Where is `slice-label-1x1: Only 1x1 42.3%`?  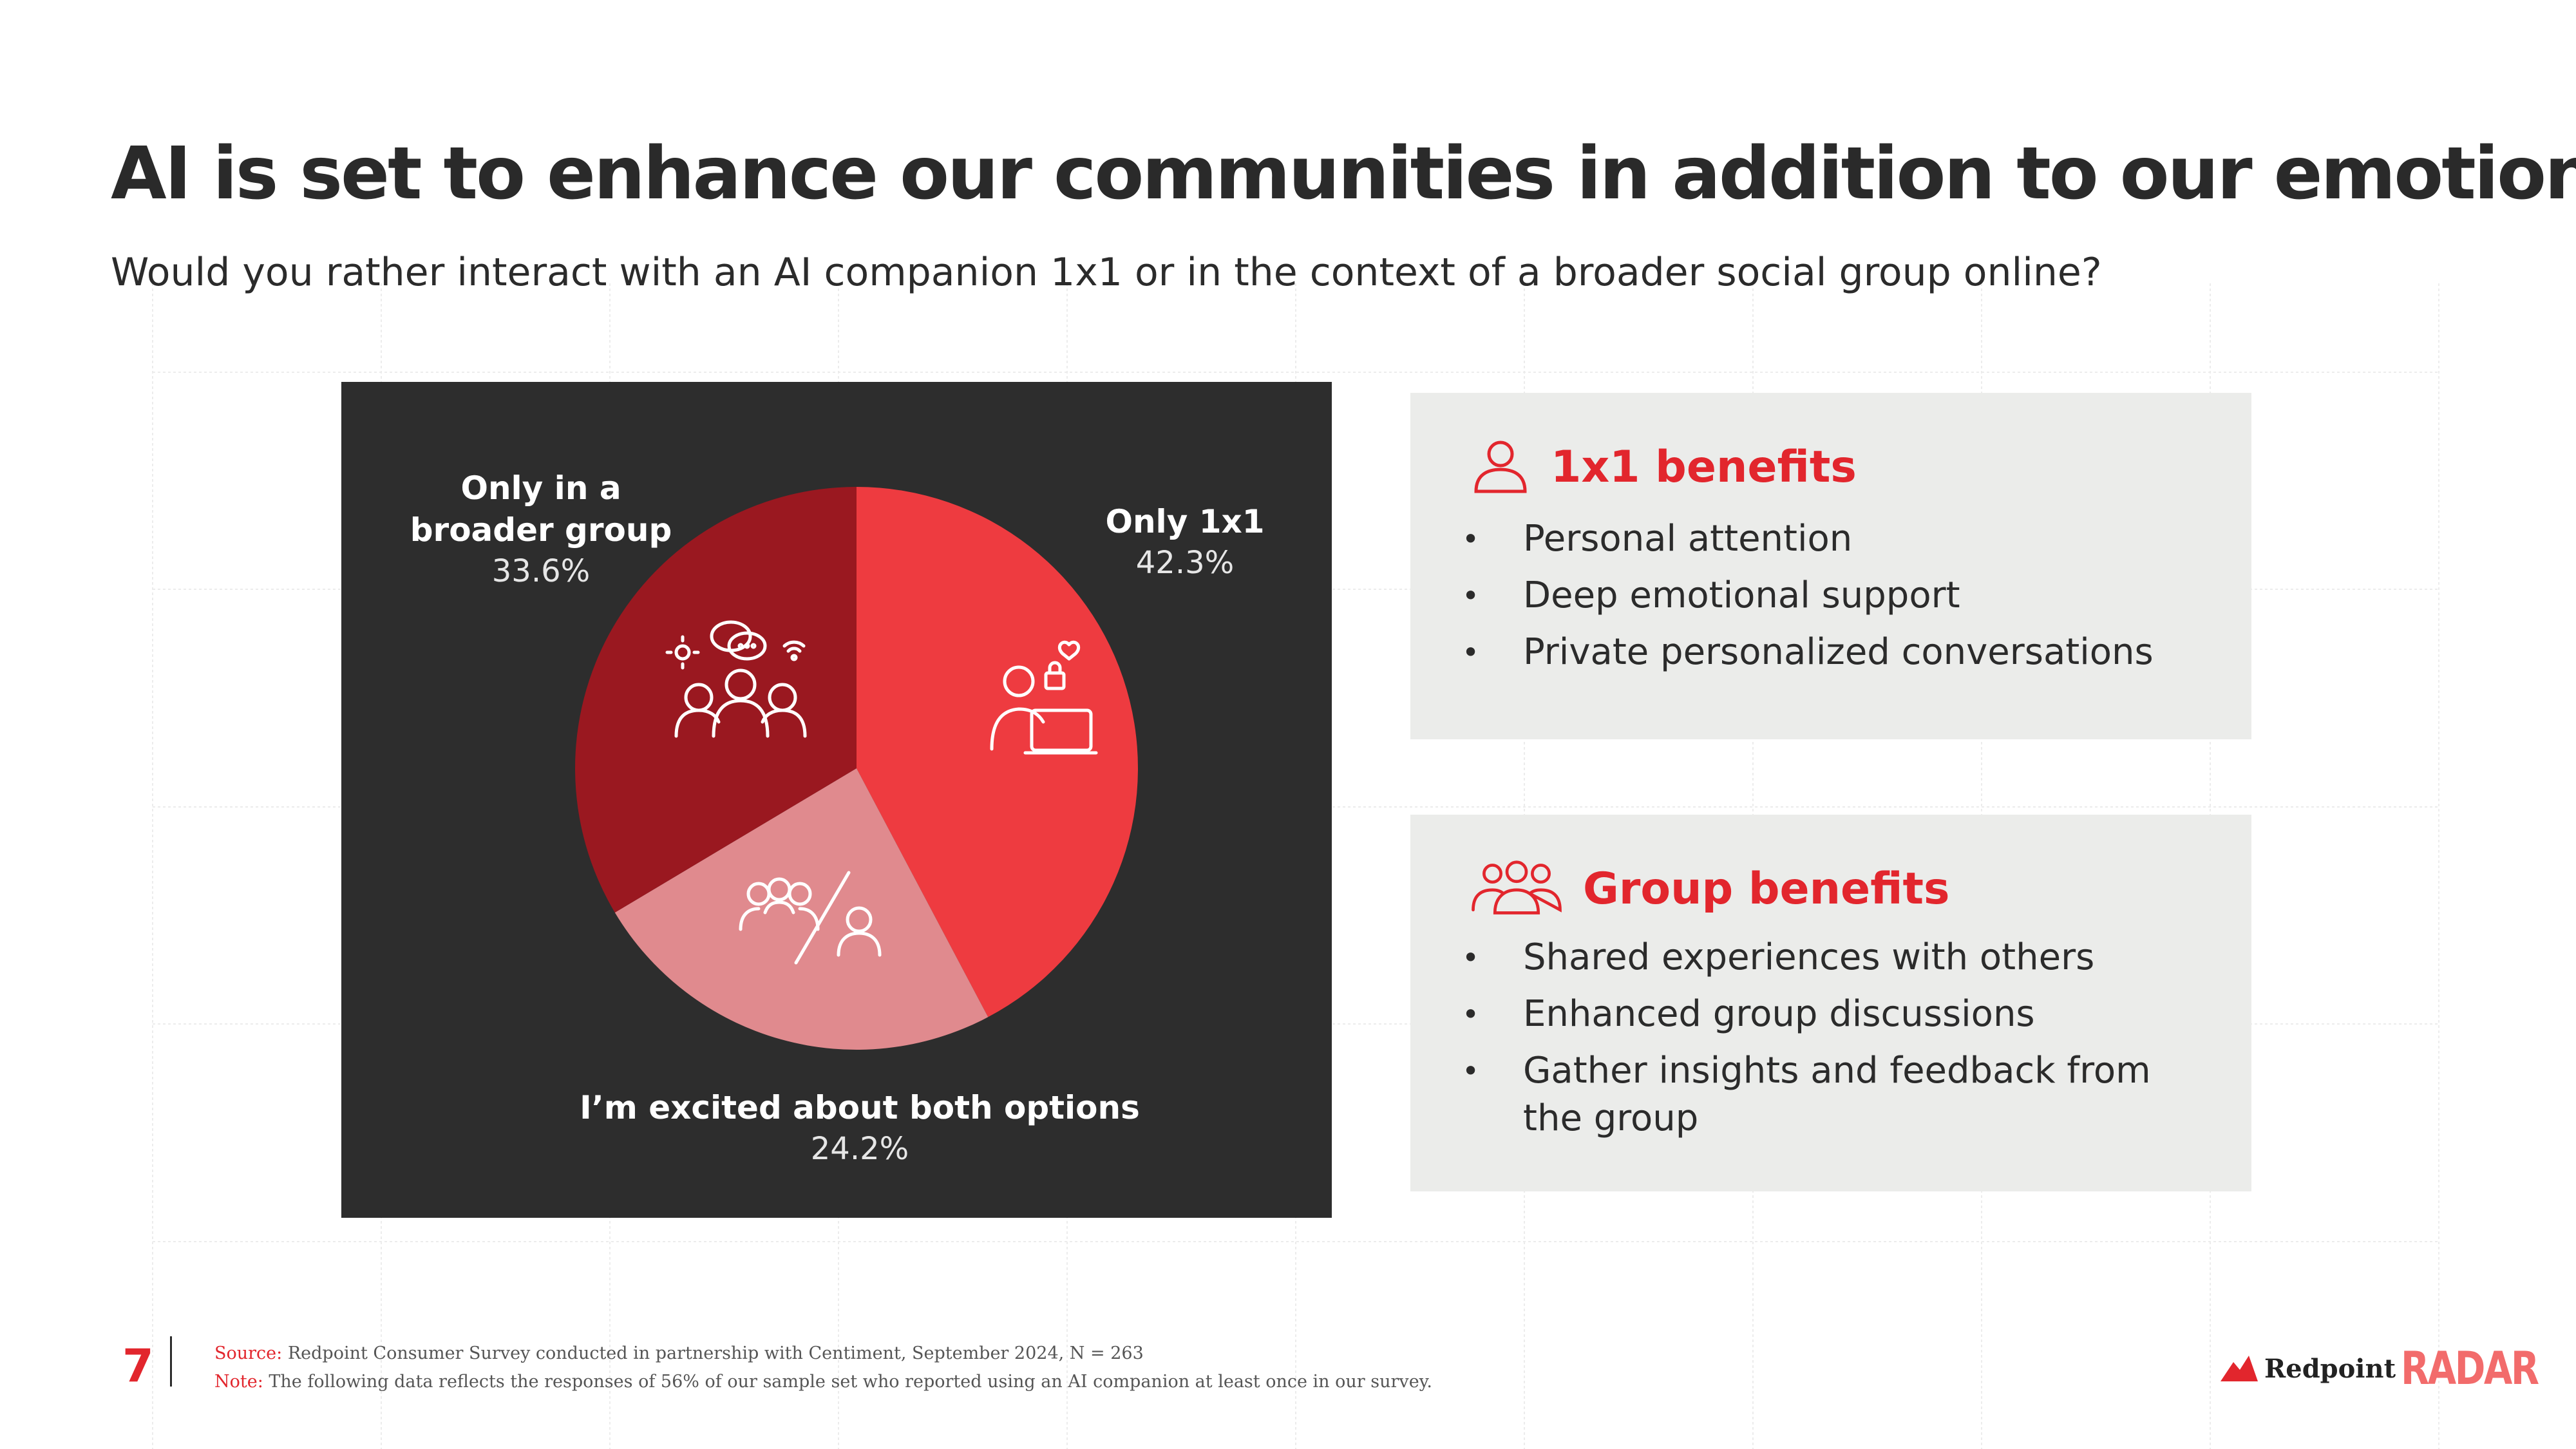 slice-label-1x1: Only 1x1 42.3% is located at coordinates (1185, 542).